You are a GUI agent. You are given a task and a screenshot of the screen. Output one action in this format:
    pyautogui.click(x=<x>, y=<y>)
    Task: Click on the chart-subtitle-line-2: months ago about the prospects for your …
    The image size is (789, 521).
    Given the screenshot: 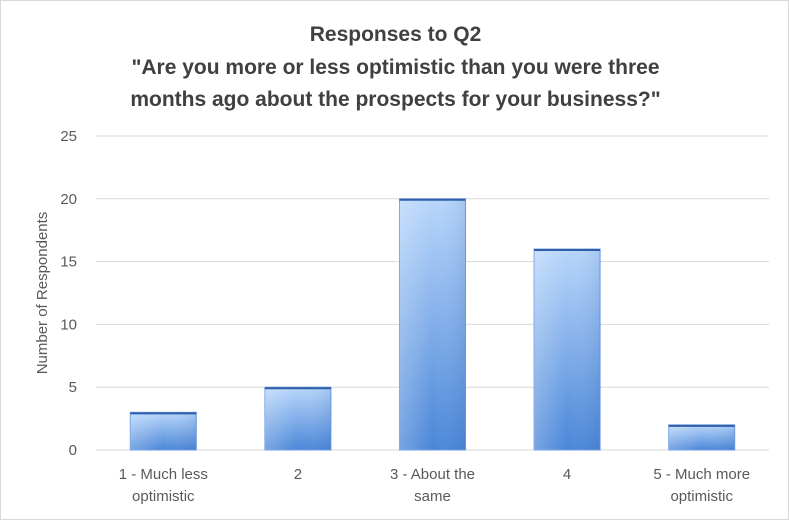 What is the action you would take?
    pyautogui.click(x=395, y=99)
    